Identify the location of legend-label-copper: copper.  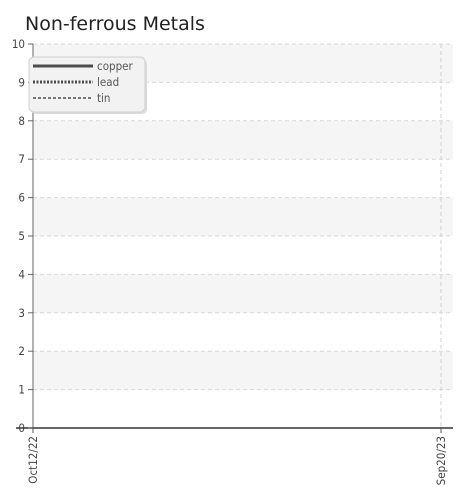
(115, 66).